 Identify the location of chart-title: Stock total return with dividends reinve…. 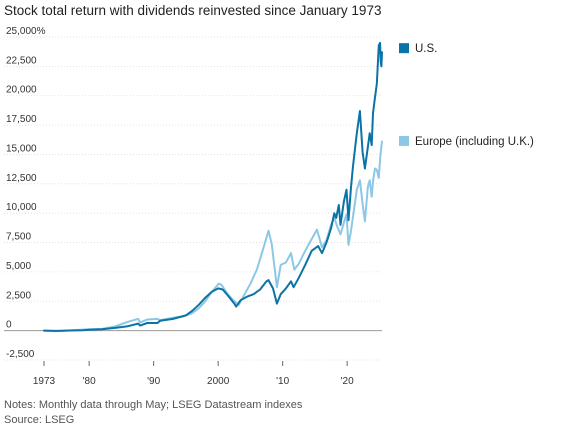
(193, 10).